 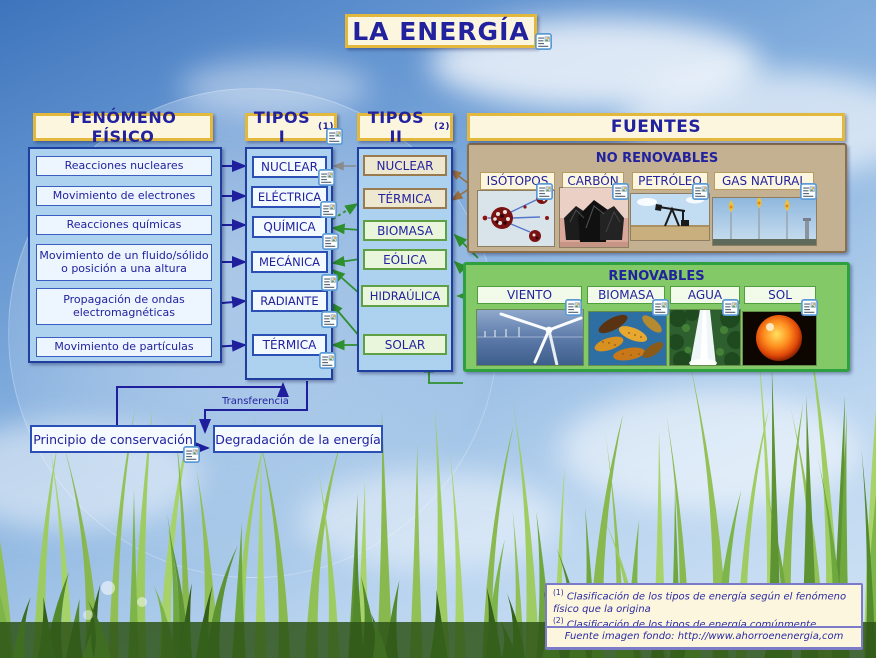 What do you see at coordinates (124, 196) in the screenshot?
I see `fenomeno-item: Movimiento de electrones` at bounding box center [124, 196].